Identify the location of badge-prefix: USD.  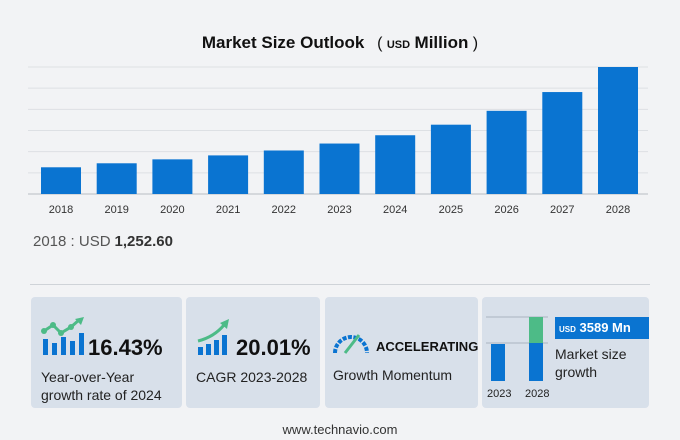
(567, 329).